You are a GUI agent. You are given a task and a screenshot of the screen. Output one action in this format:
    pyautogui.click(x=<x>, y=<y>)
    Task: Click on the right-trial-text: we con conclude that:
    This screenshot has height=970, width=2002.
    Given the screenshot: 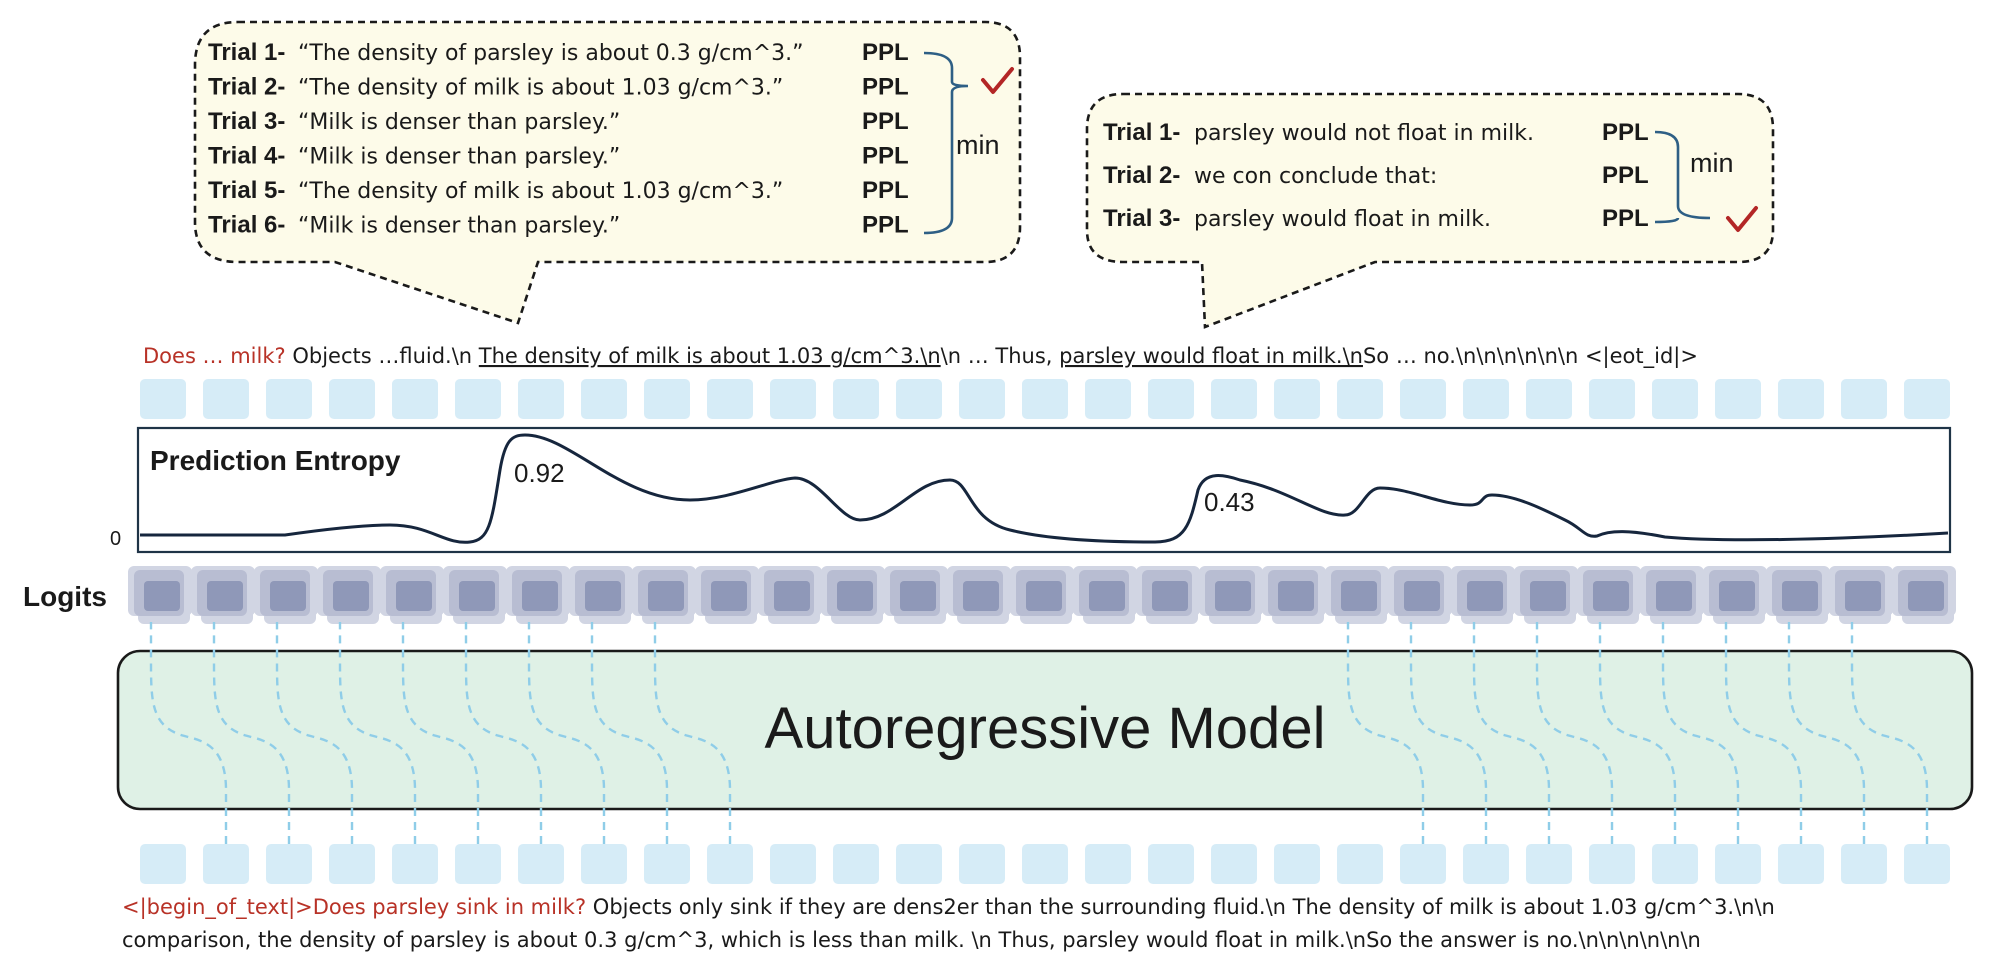 What is the action you would take?
    pyautogui.click(x=1315, y=176)
    